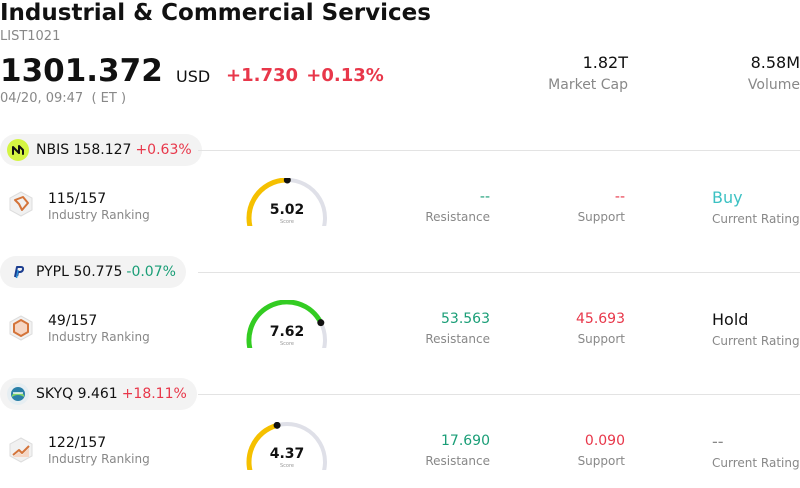 Image resolution: width=800 pixels, height=488 pixels. I want to click on industry-ranking-value: 115/157, so click(77, 199).